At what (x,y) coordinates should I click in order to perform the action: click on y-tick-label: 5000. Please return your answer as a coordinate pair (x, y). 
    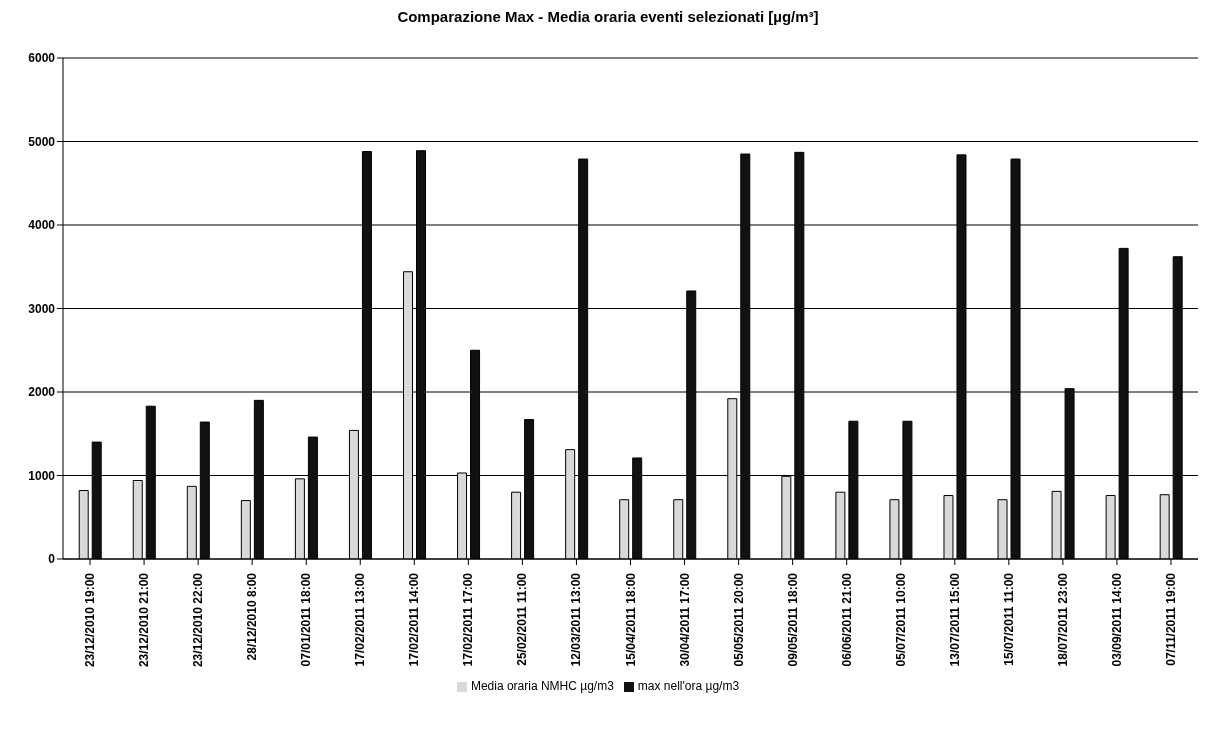
    Looking at the image, I should click on (42, 141).